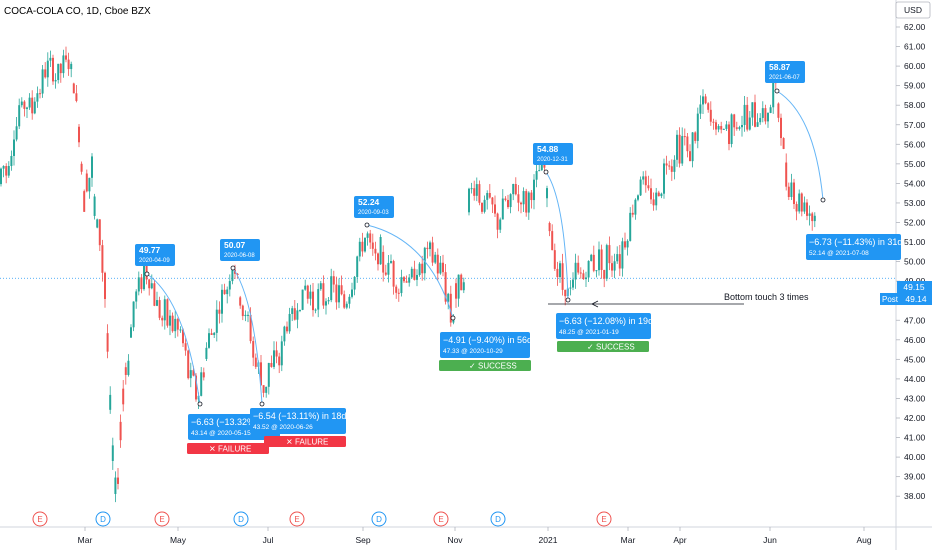  Describe the element at coordinates (154, 261) in the screenshot. I see `peak-date: 2020-04-09` at that location.